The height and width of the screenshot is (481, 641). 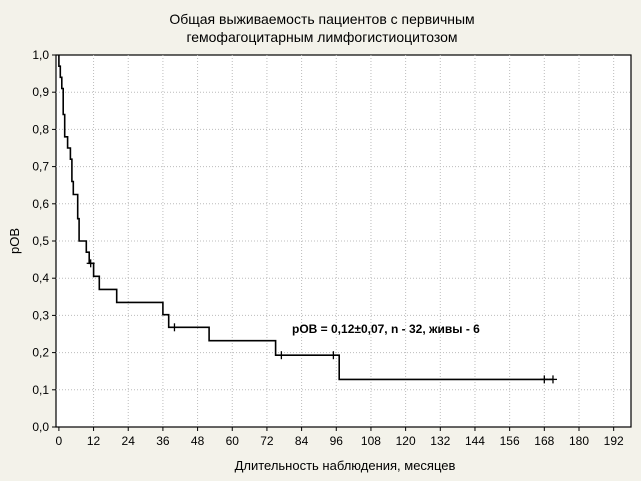 What do you see at coordinates (475, 441) in the screenshot?
I see `x-tick-label: 144` at bounding box center [475, 441].